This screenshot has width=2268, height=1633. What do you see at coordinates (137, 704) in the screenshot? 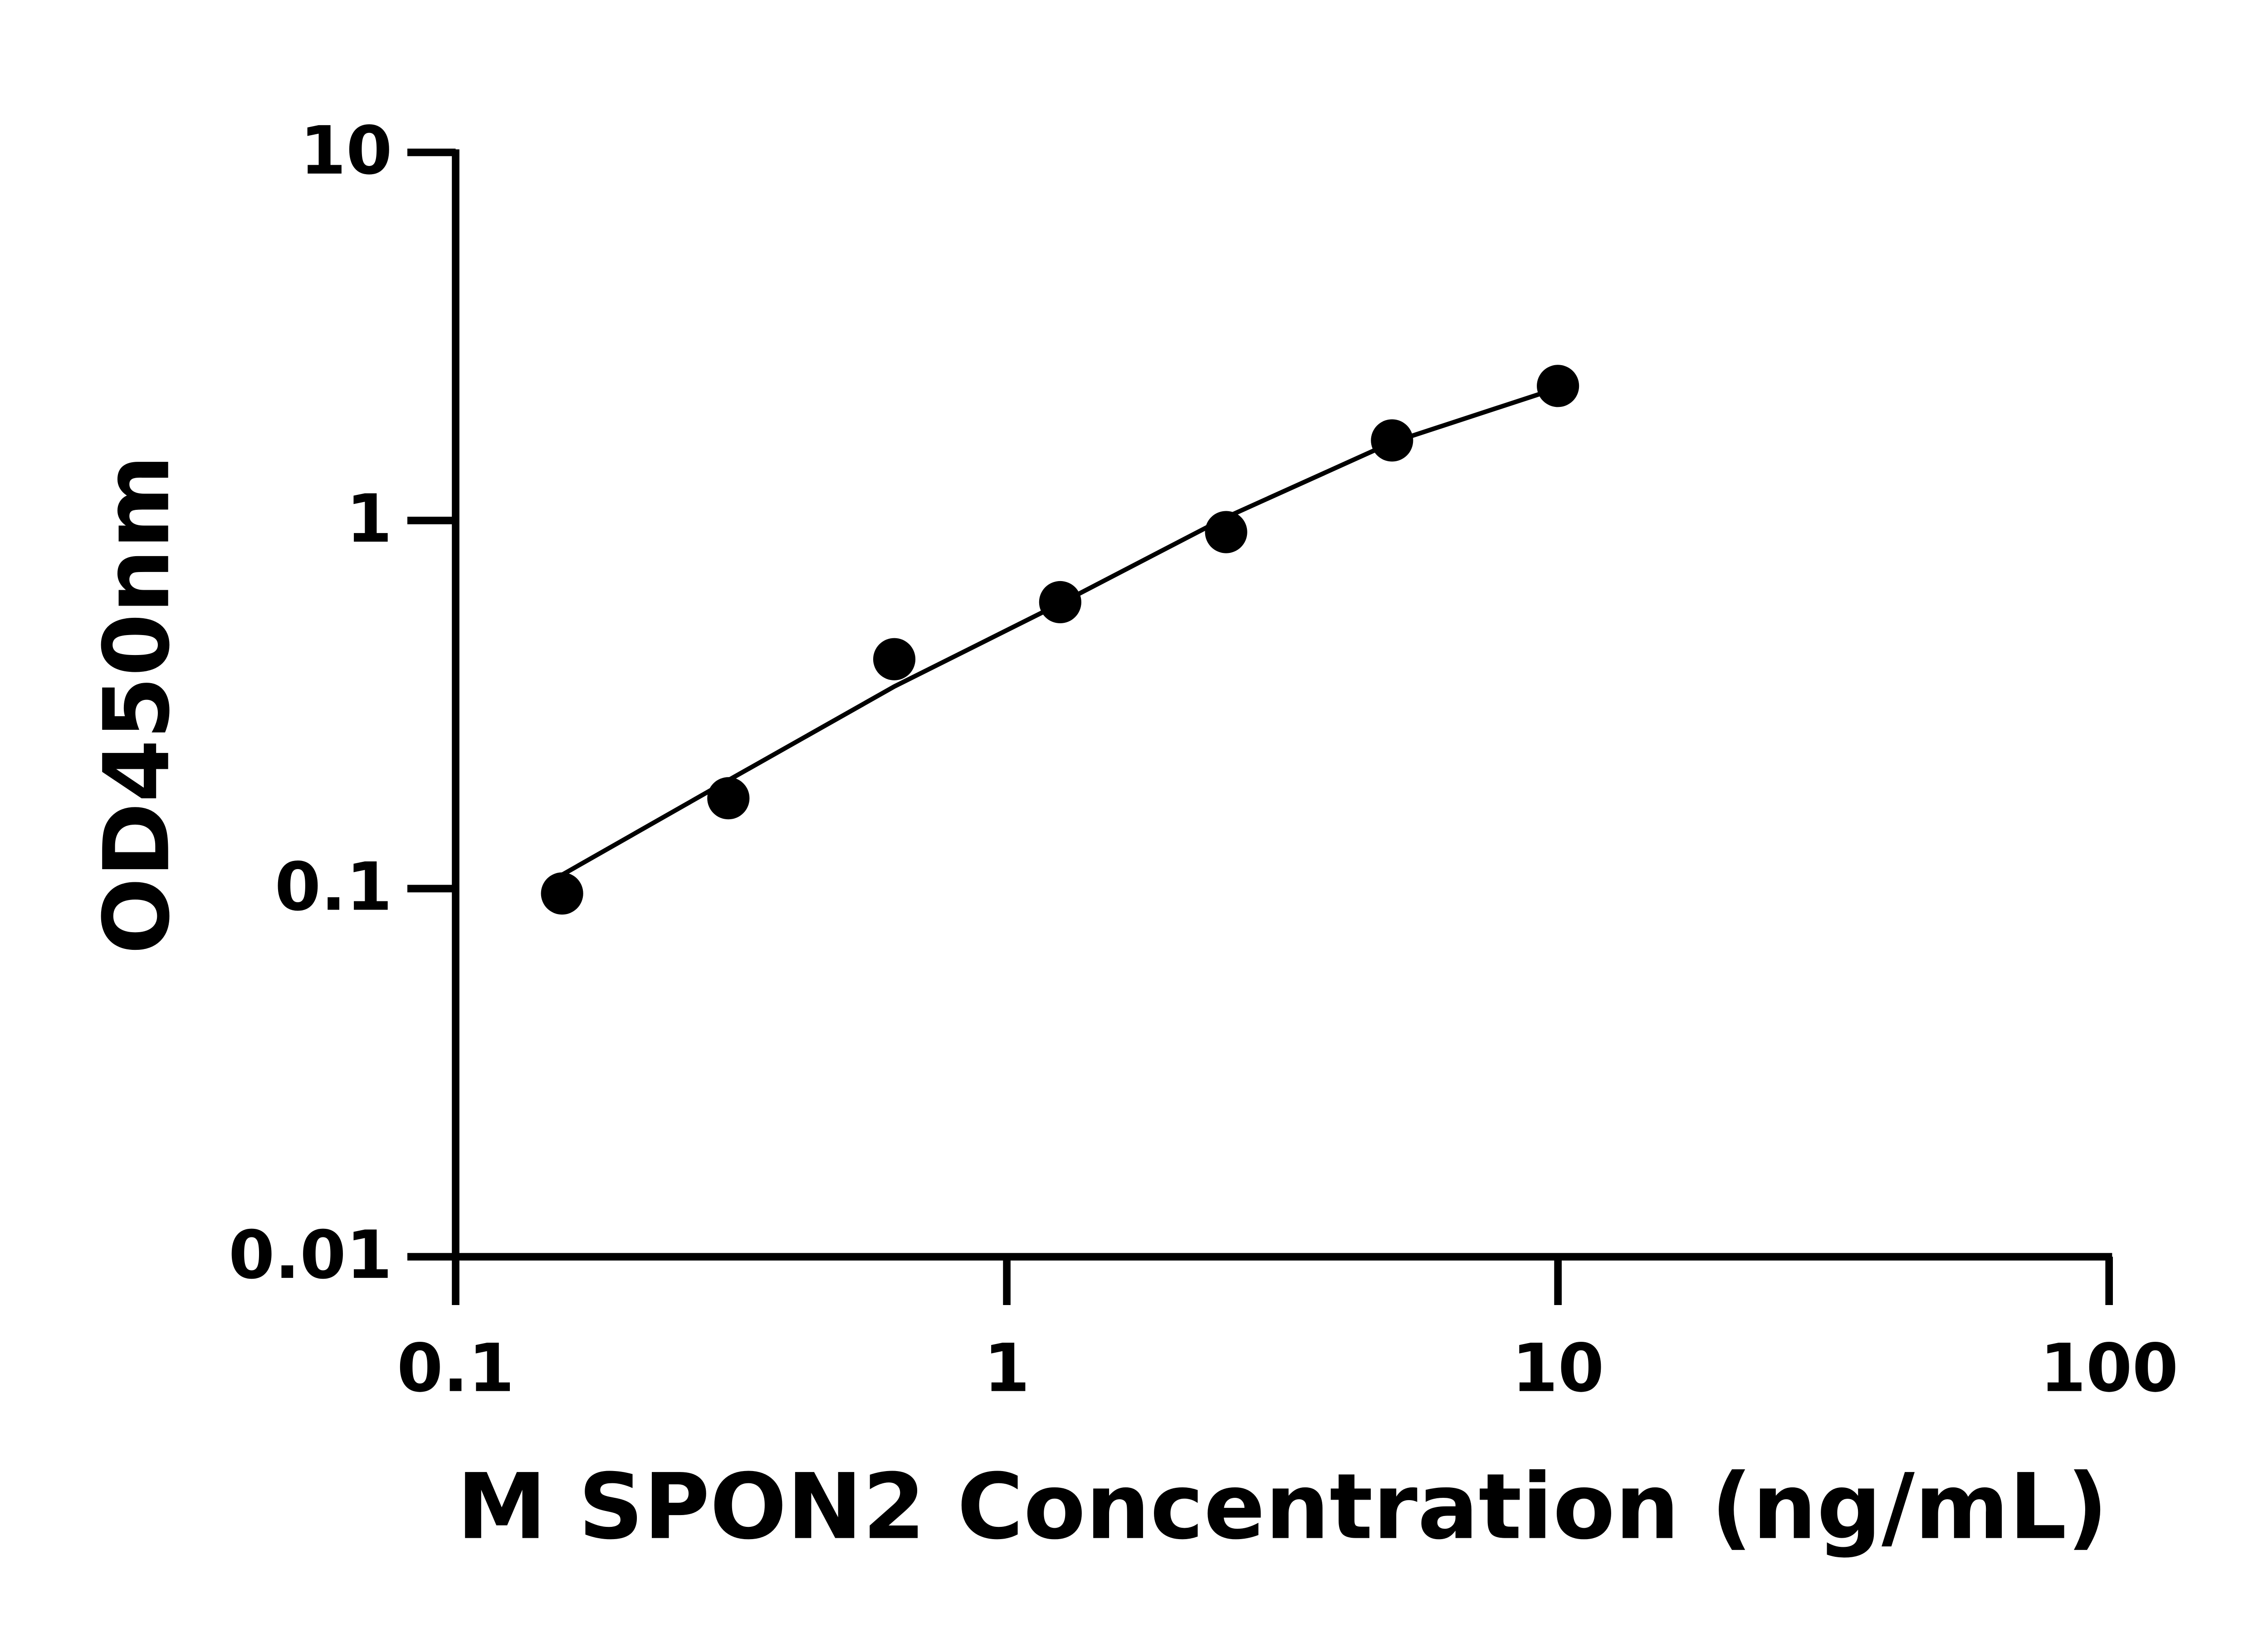
I see `y-axis-title: OD450nm` at bounding box center [137, 704].